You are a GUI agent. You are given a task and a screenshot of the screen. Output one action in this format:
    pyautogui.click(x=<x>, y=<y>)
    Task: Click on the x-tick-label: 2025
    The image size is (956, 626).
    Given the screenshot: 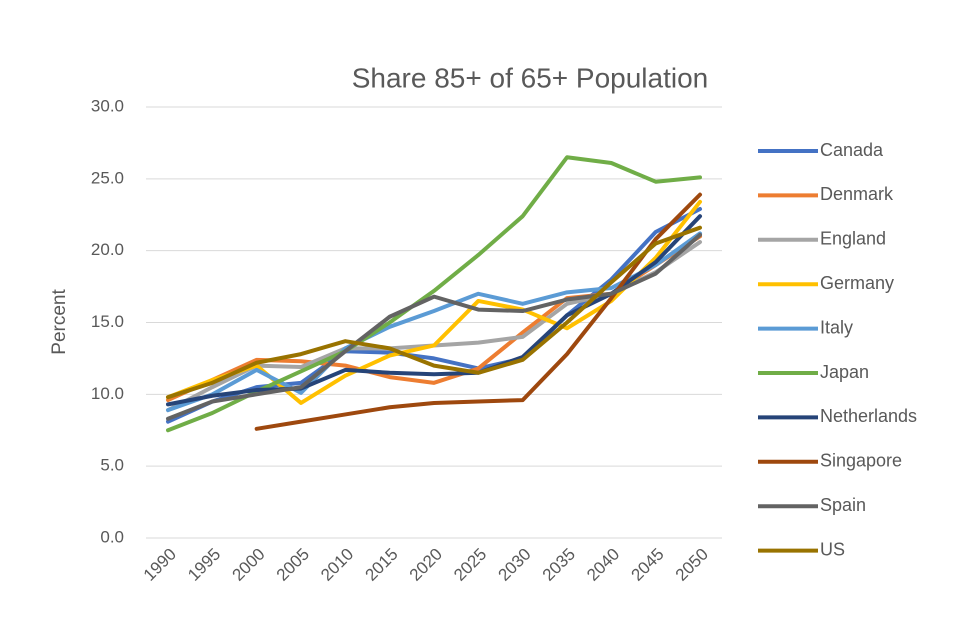 What is the action you would take?
    pyautogui.click(x=470, y=565)
    